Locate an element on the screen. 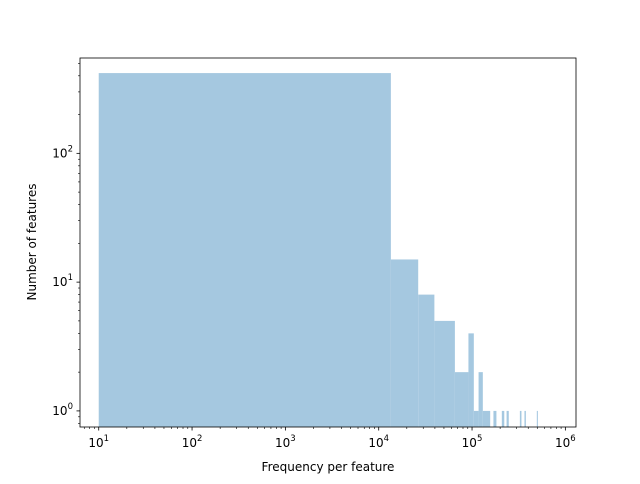  y-axis-label: Number of features is located at coordinates (32, 242).